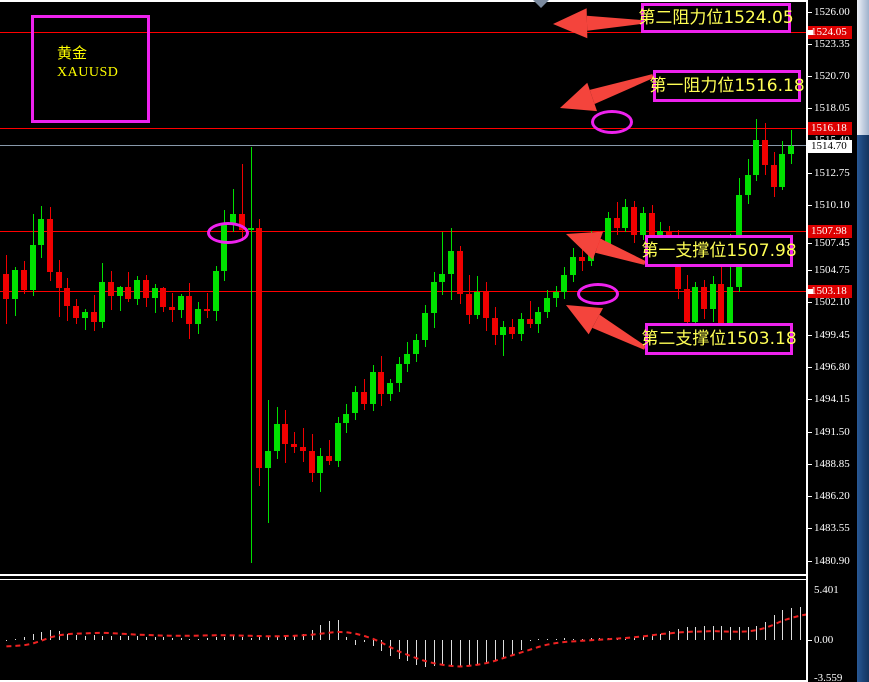 Image resolution: width=869 pixels, height=682 pixels. What do you see at coordinates (719, 251) in the screenshot?
I see `annotation-label-sup1: 第一支撑位1507.98` at bounding box center [719, 251].